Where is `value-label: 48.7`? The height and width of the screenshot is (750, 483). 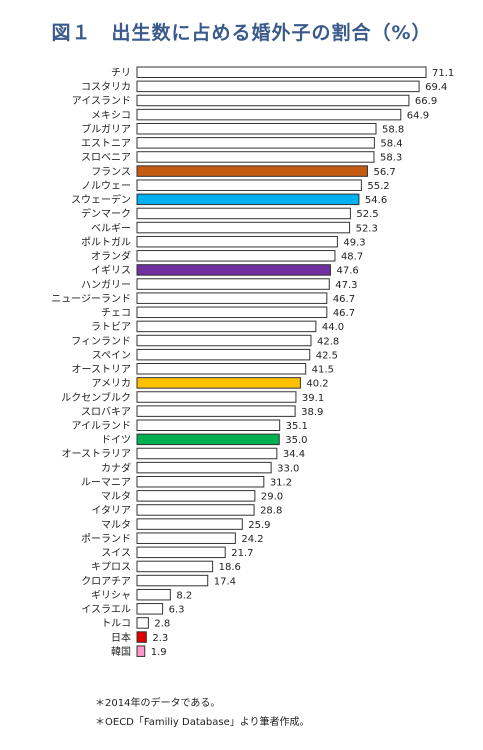 value-label: 48.7 is located at coordinates (352, 257).